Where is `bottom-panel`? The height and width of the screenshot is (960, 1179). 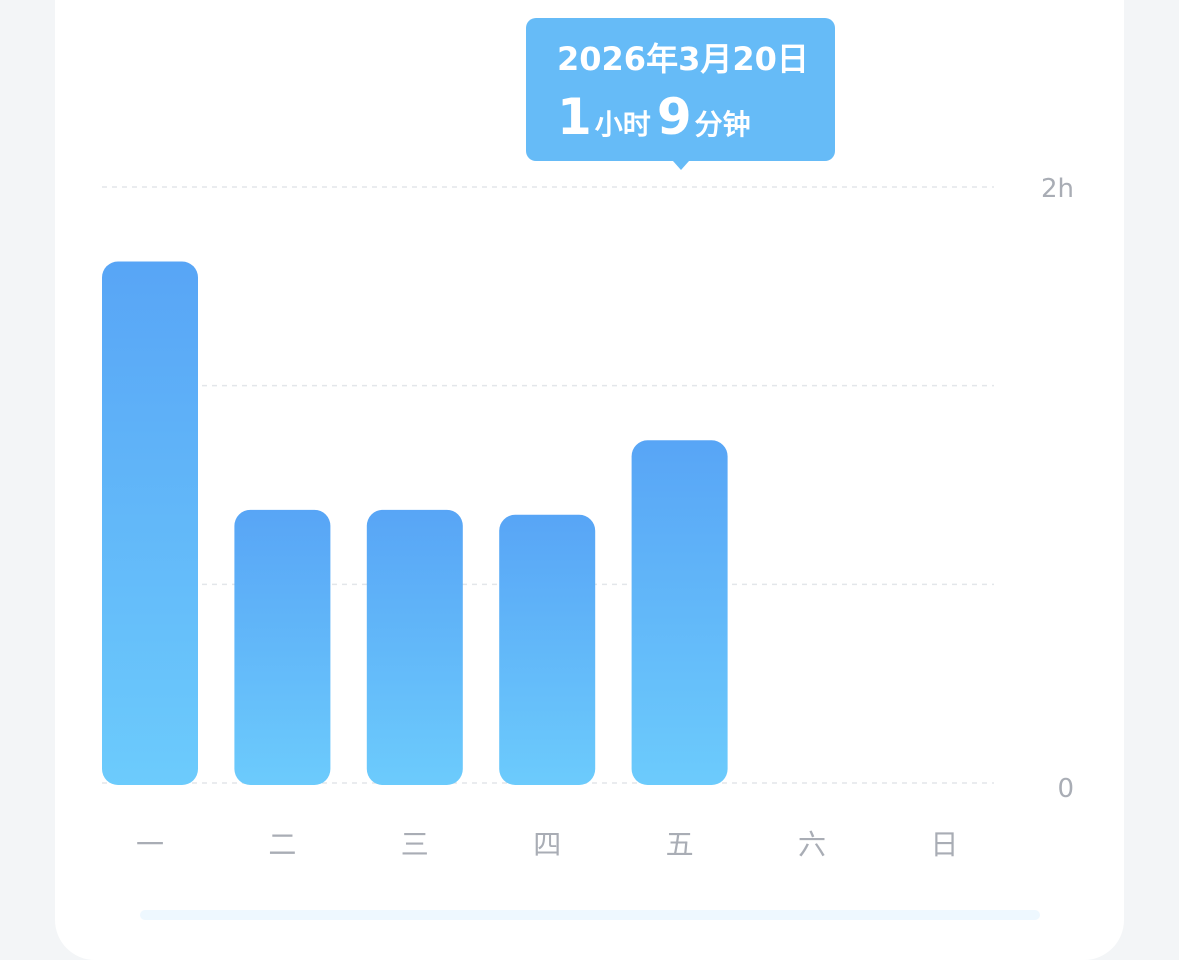 bottom-panel is located at coordinates (590, 915).